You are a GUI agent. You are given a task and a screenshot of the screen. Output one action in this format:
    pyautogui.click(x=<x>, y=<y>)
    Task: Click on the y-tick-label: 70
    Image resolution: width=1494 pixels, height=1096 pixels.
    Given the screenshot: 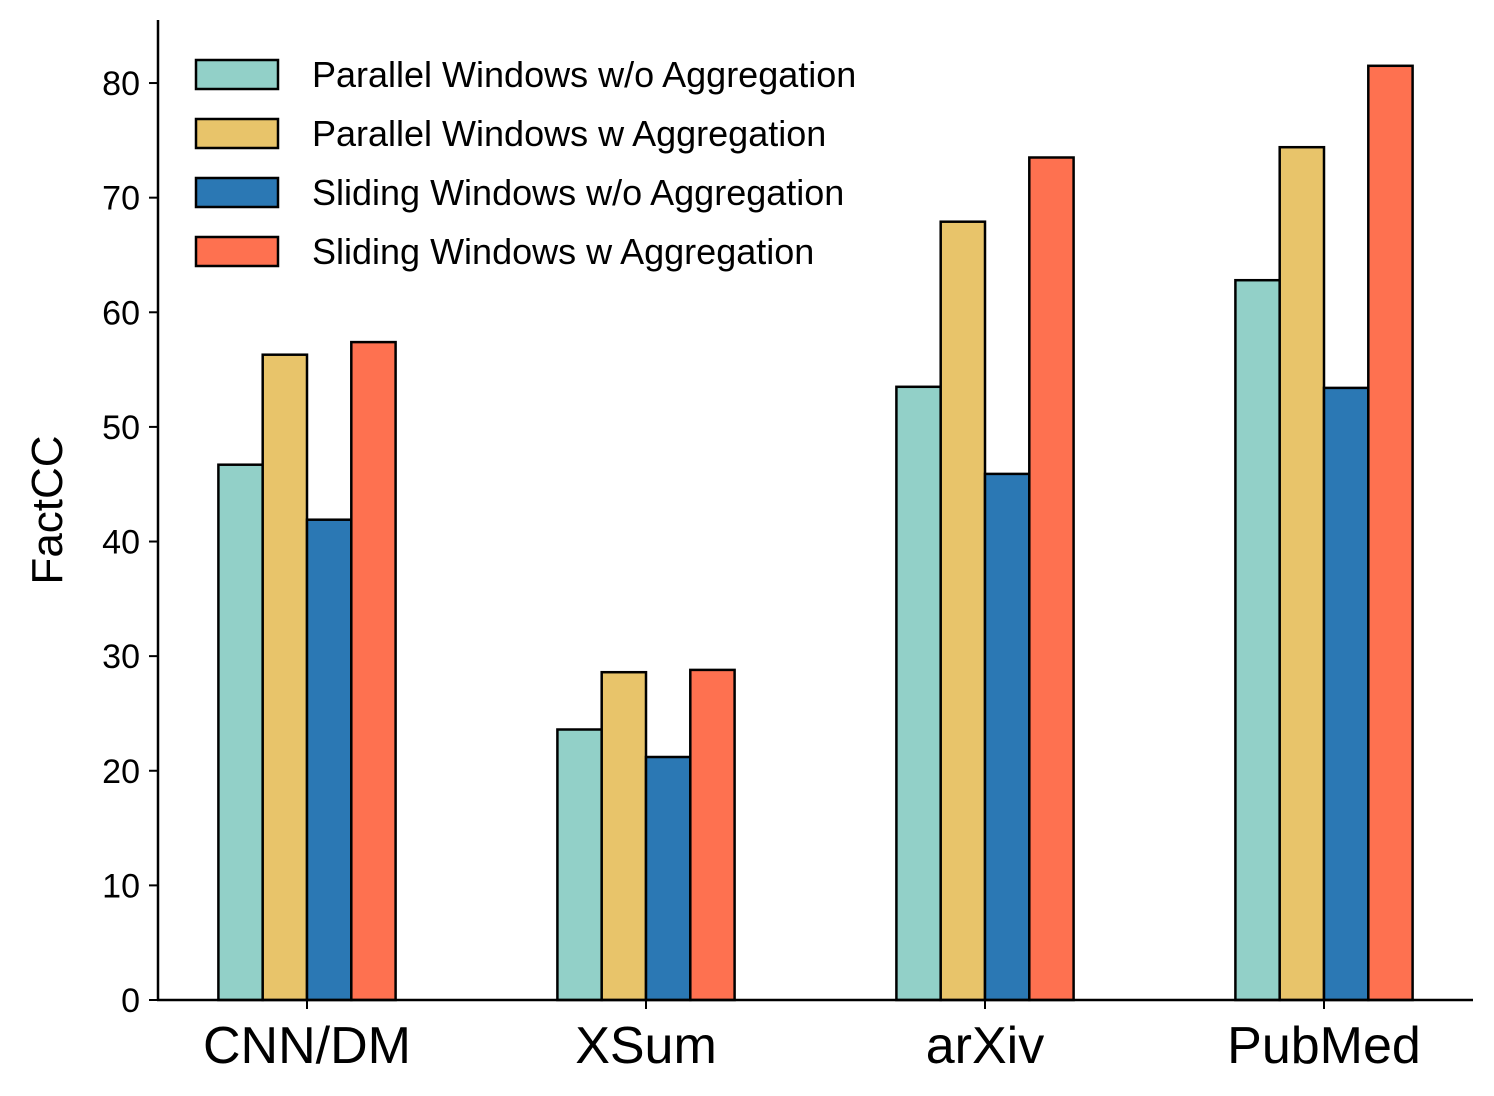 What is the action you would take?
    pyautogui.click(x=121, y=199)
    